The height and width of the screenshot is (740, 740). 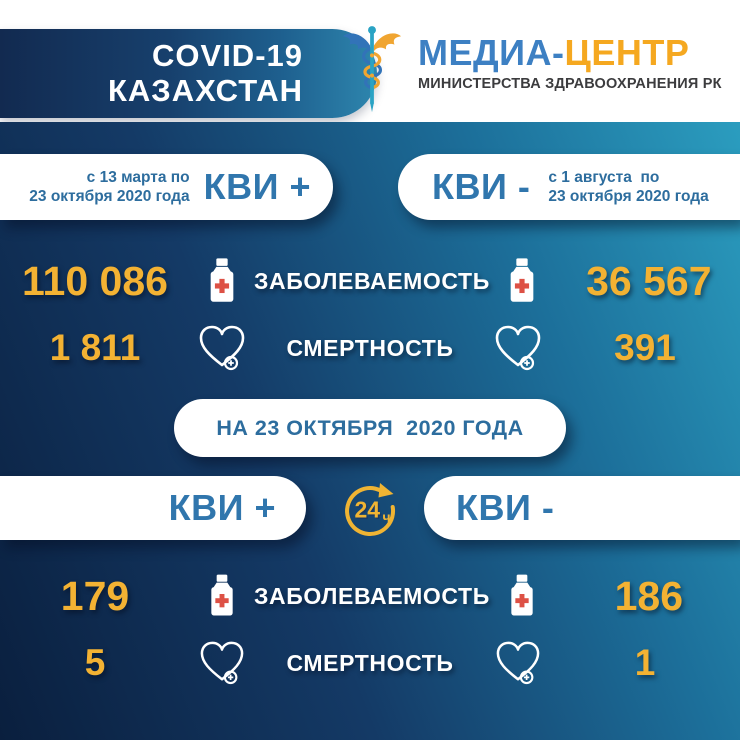 I want to click on kvi-minus-deaths-daily: 1, so click(x=645, y=662).